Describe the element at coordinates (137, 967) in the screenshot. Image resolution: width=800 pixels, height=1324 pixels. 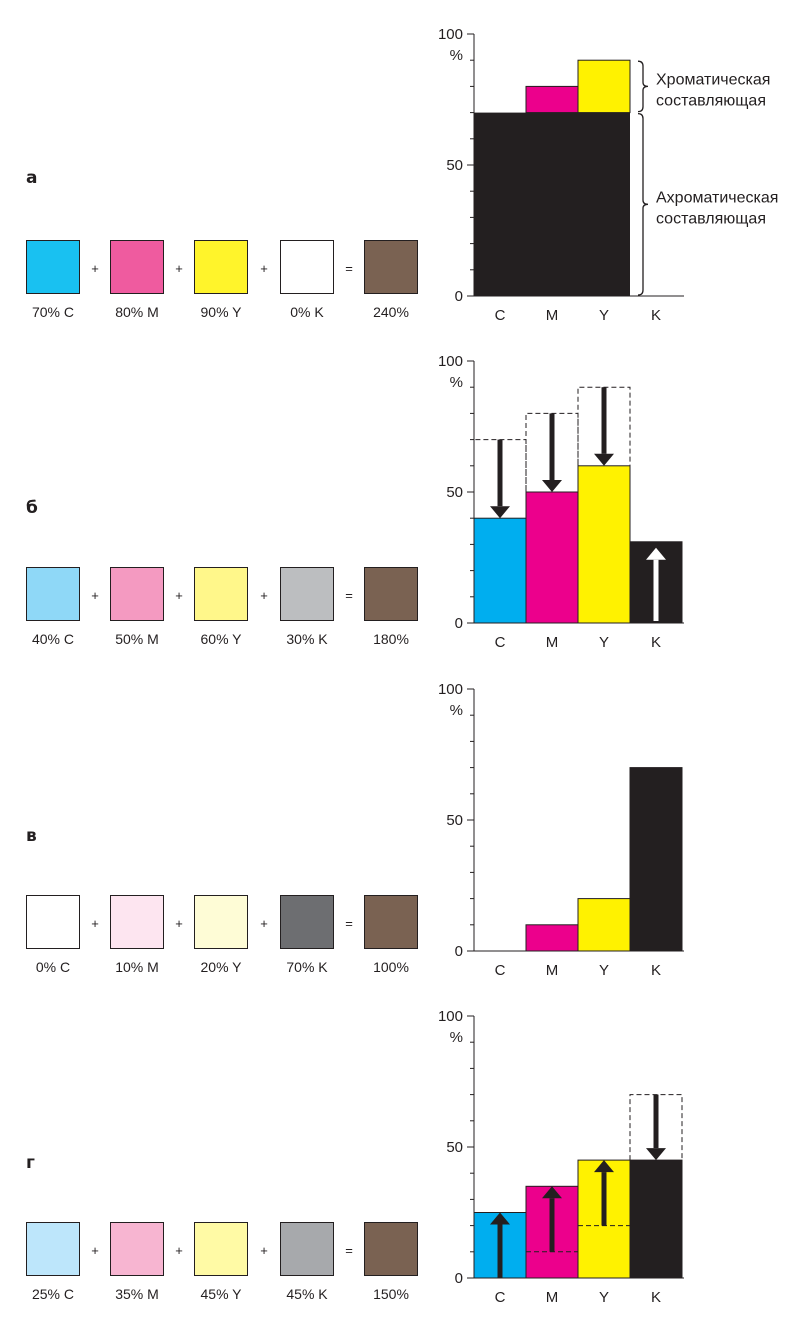
I see `swatch-label-magenta: 10% M` at that location.